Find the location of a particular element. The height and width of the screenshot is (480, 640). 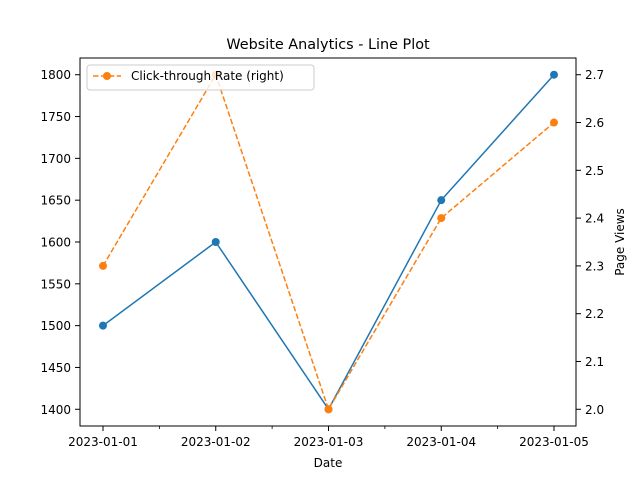

y-right-tick-label: 2.7 is located at coordinates (594, 75).